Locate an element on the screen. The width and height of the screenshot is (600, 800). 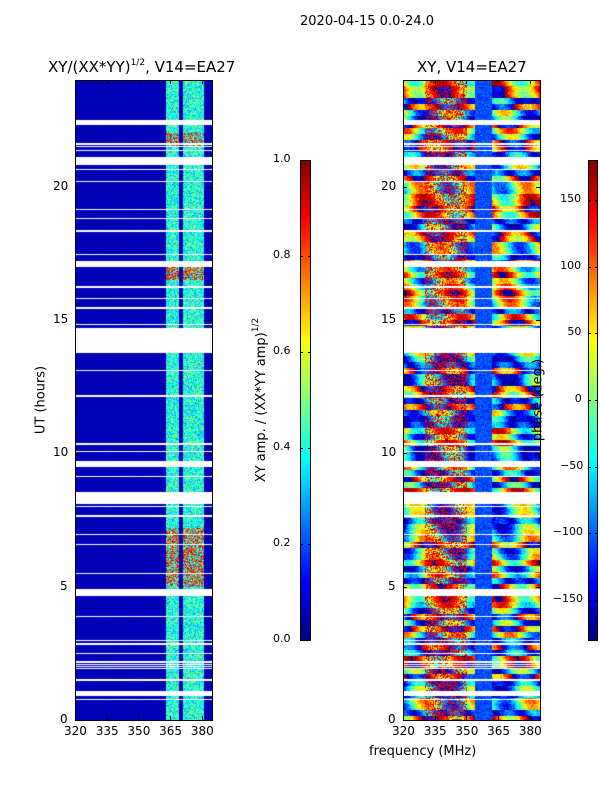
phase-colorbar is located at coordinates (593, 400).